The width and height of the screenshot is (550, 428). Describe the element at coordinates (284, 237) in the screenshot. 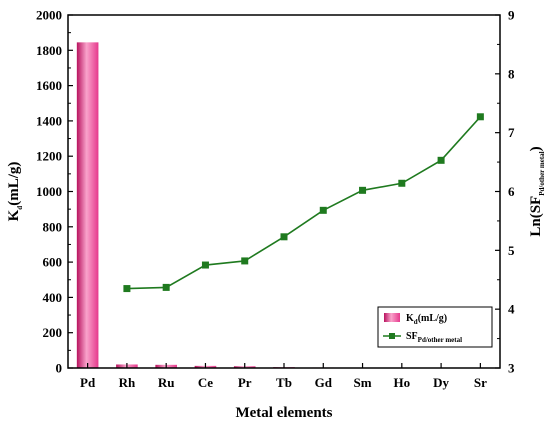

I see `sf-point-Tb` at that location.